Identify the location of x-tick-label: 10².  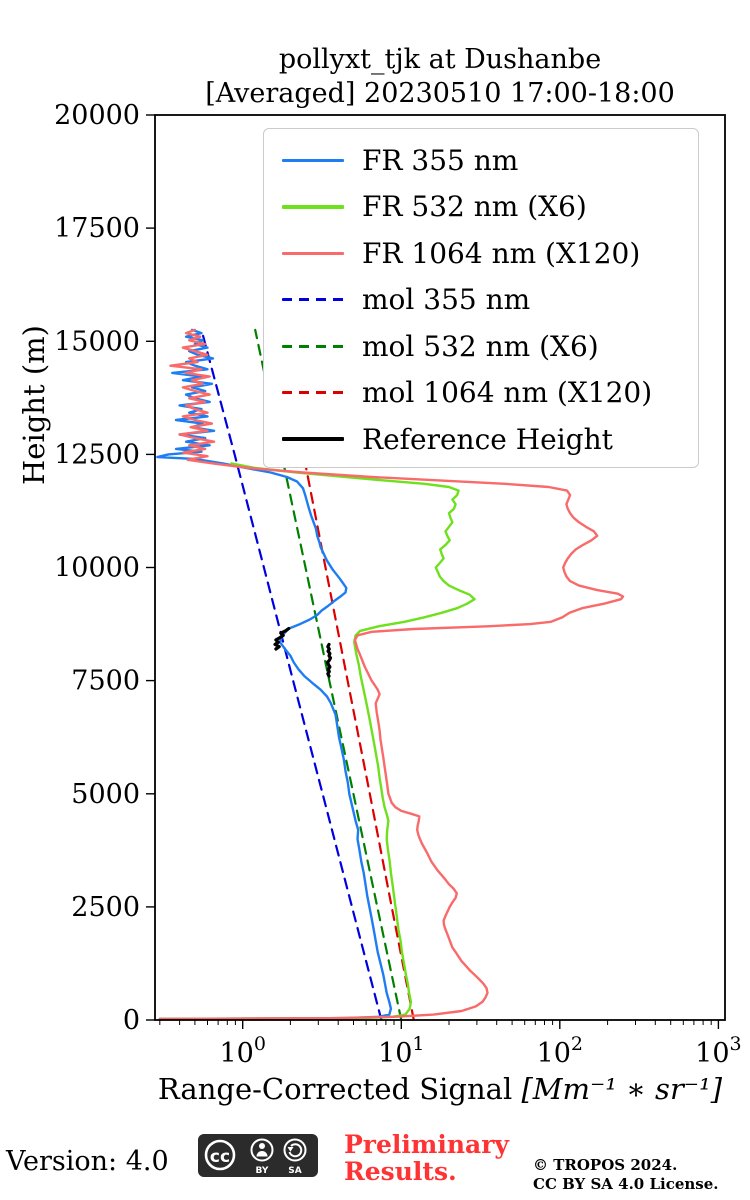
(560, 1051).